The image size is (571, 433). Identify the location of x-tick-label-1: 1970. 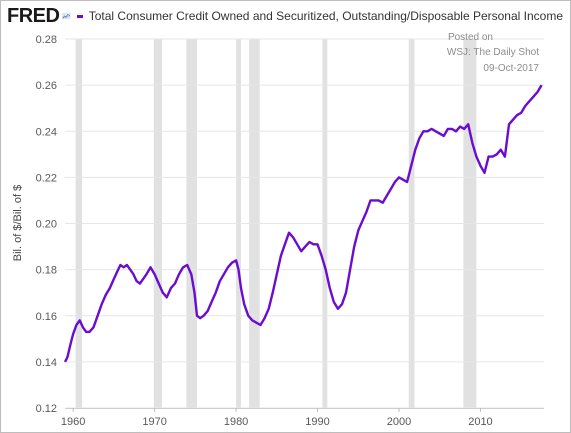
(154, 422).